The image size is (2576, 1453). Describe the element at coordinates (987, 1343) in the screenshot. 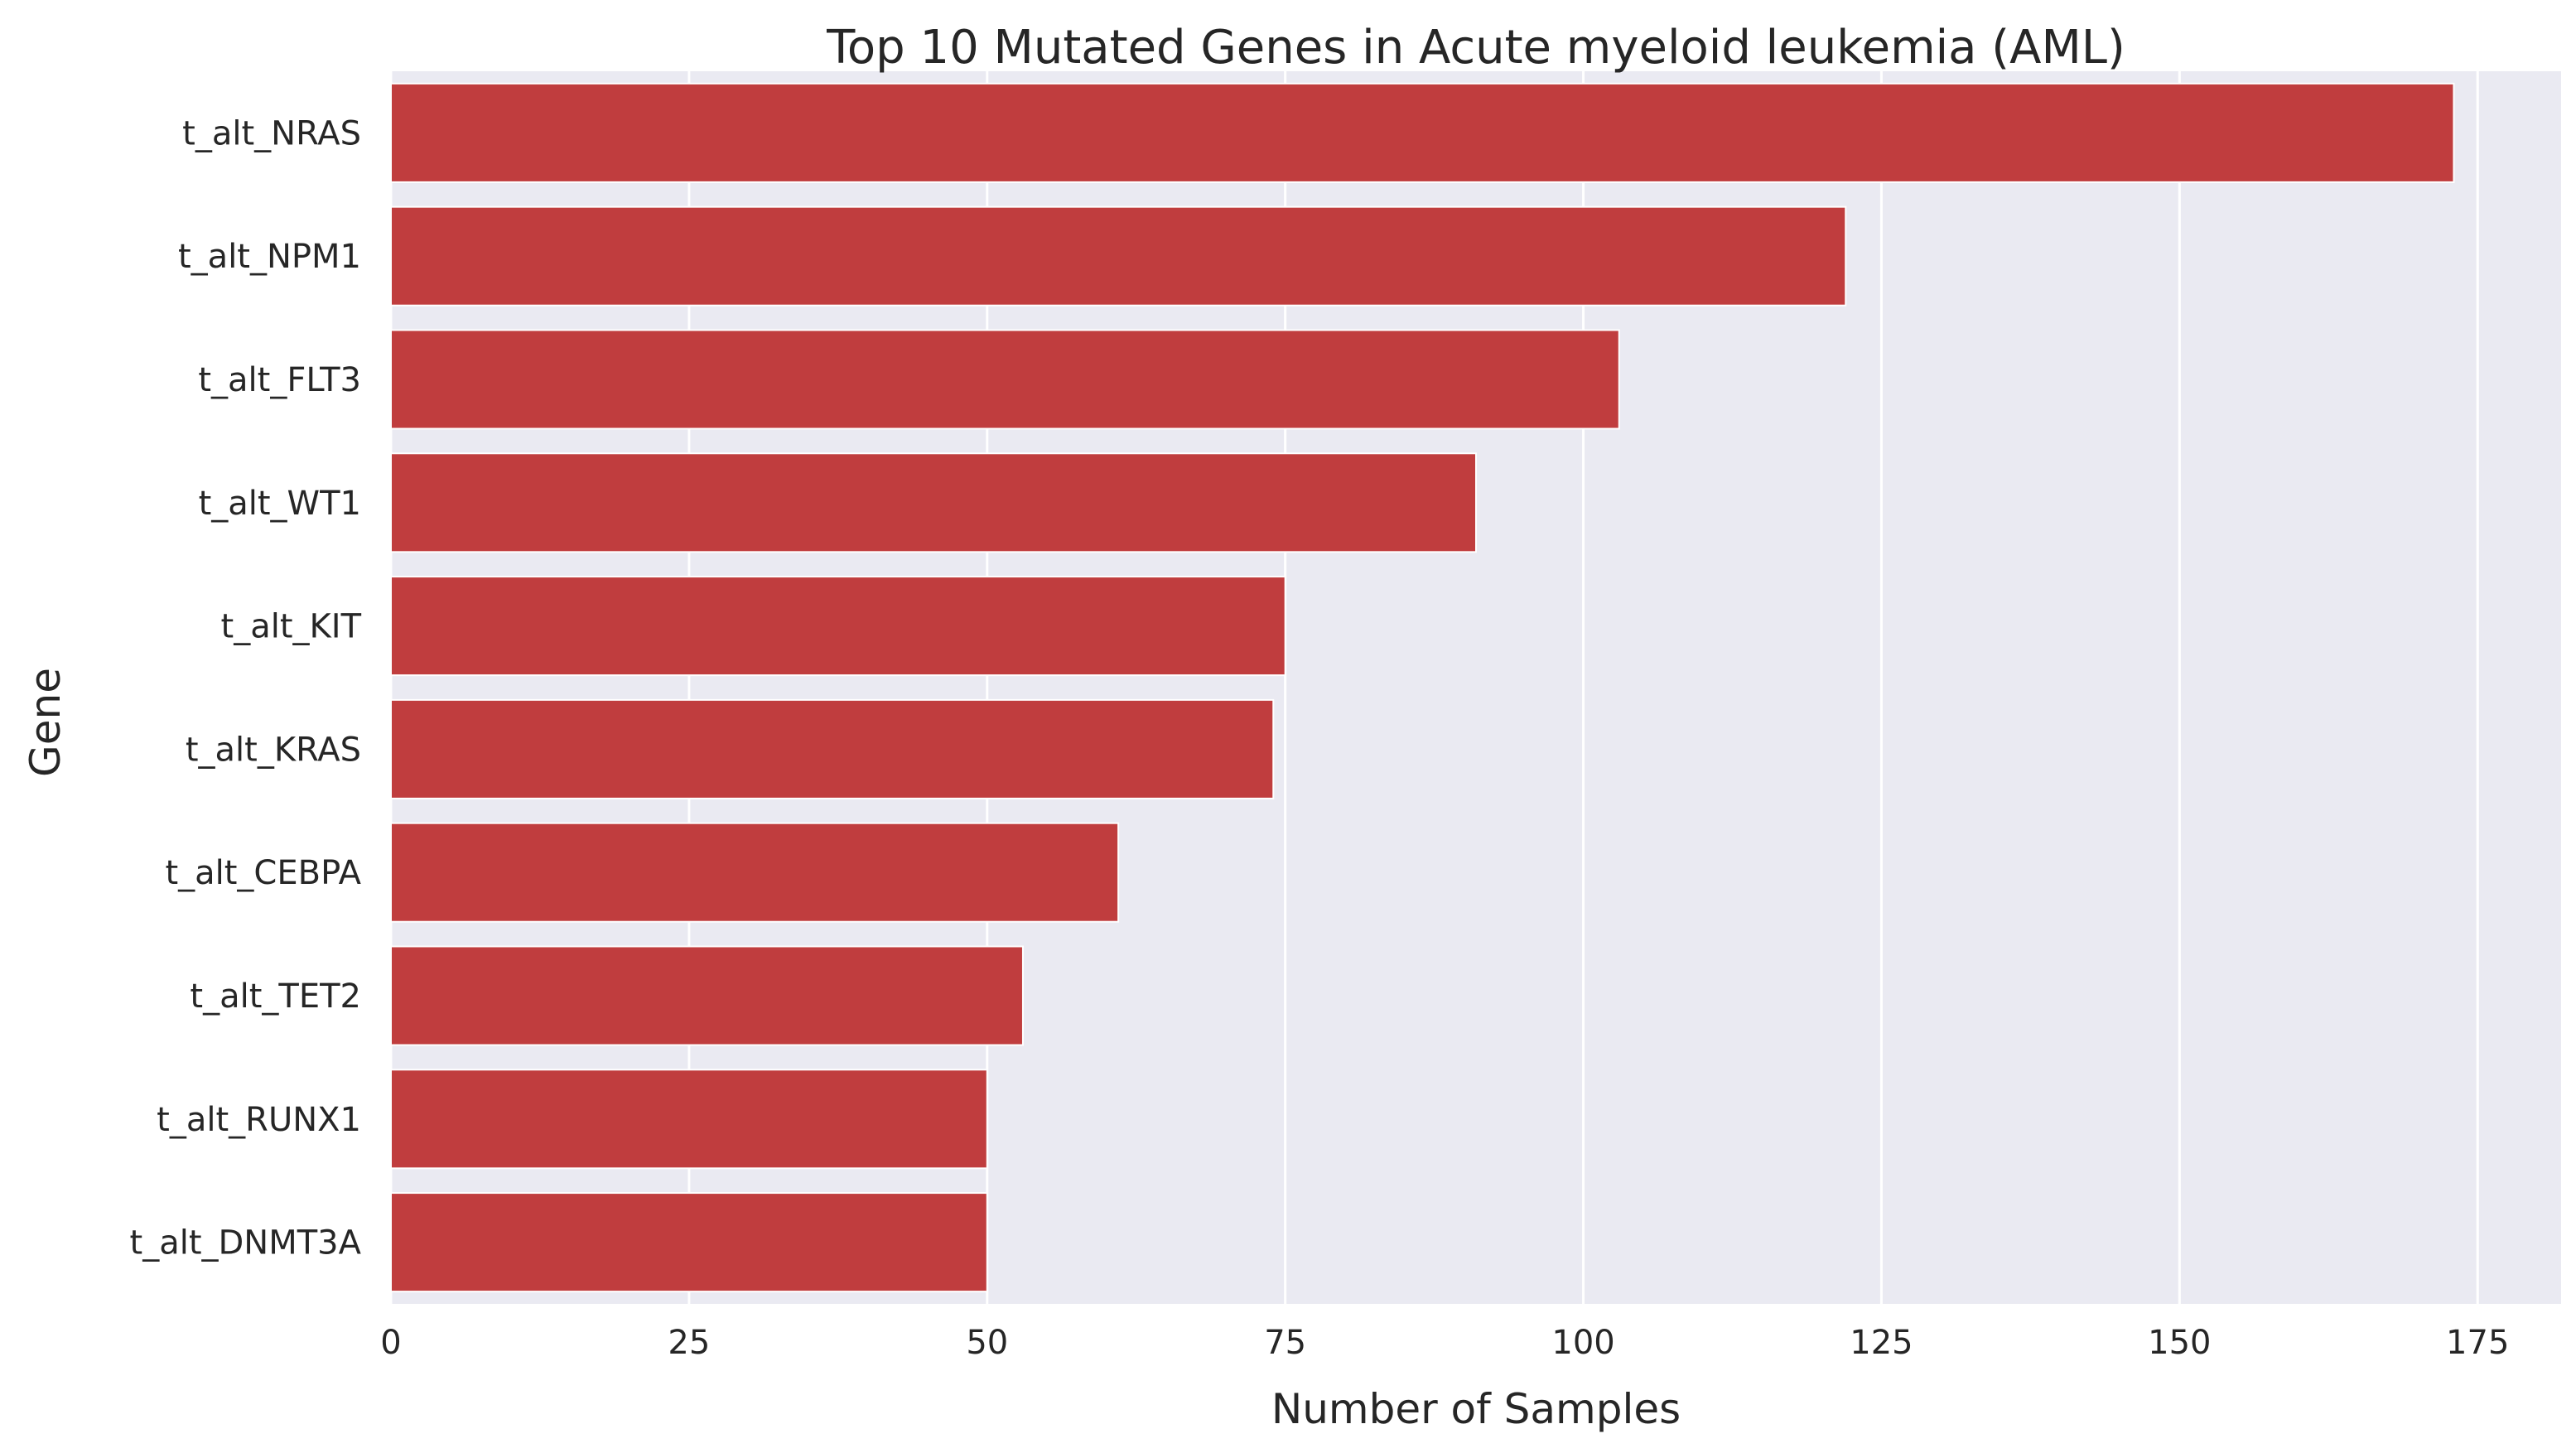

I see `x-tick-label: 50` at that location.